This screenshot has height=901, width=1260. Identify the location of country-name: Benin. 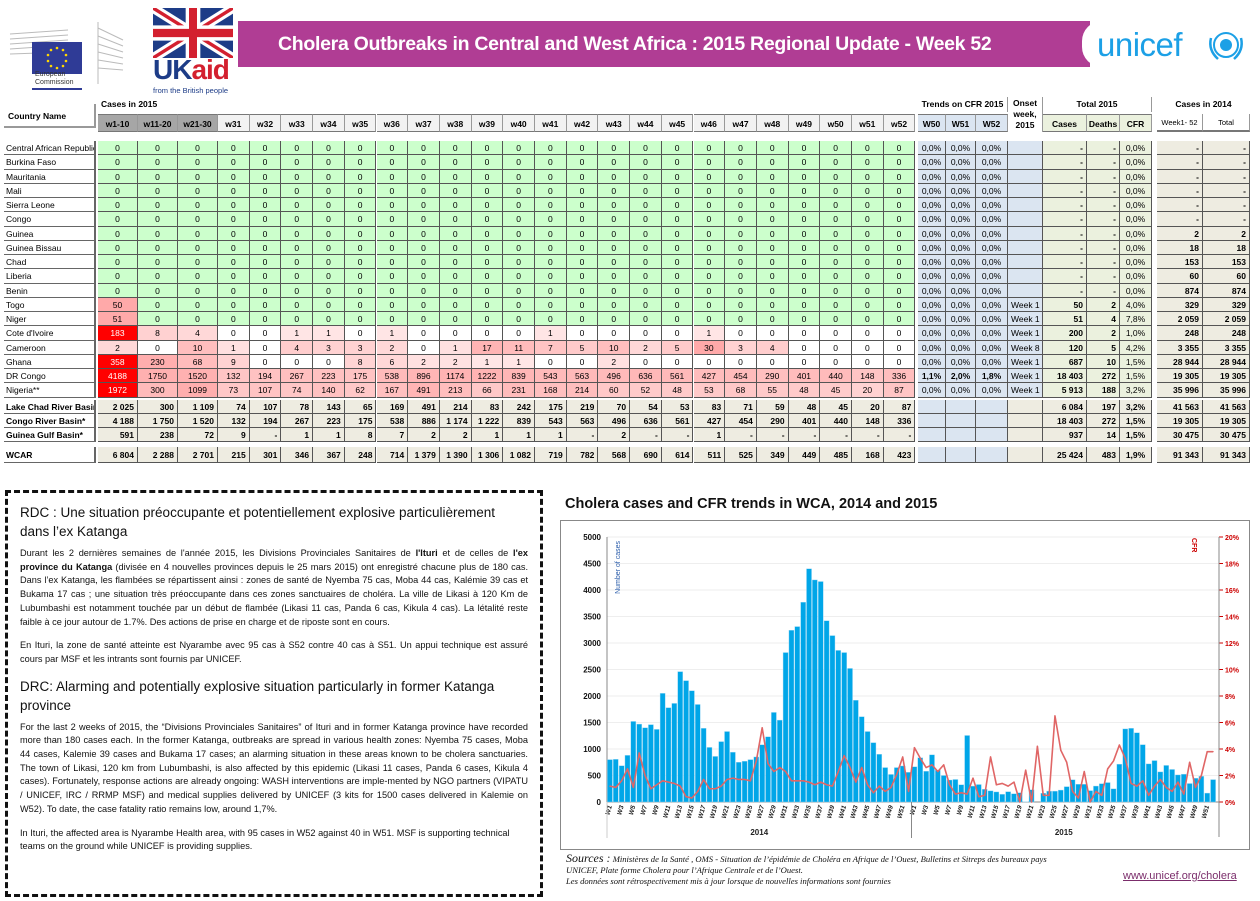
(50, 290).